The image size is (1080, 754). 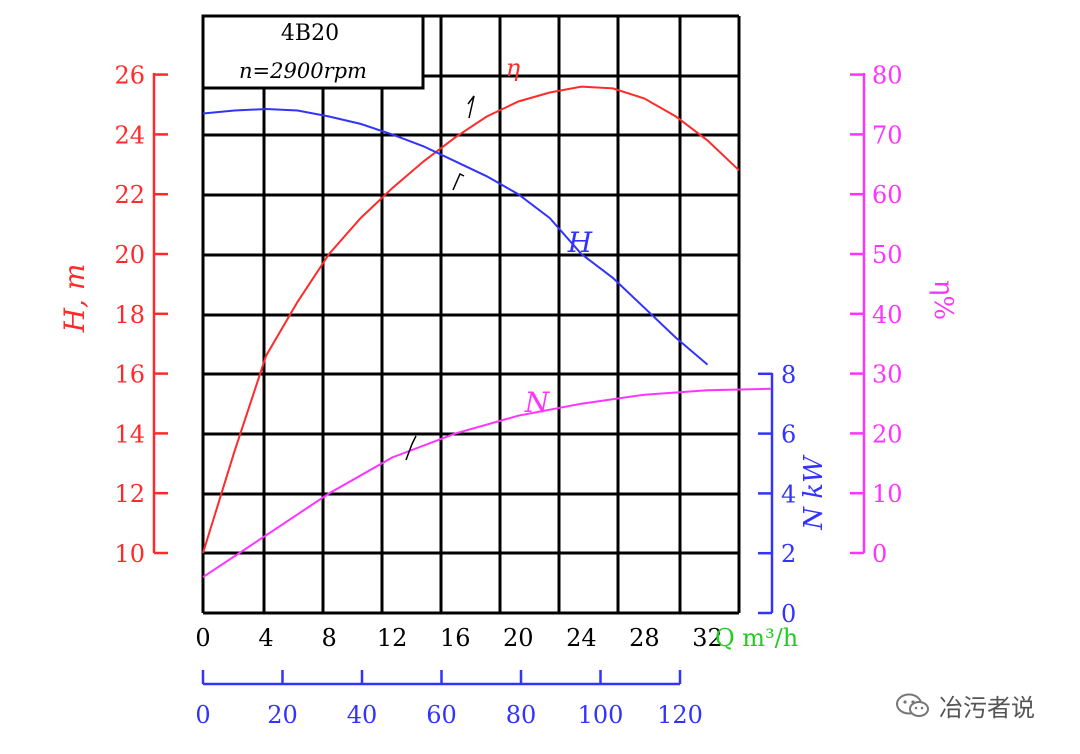 I want to click on head-tick-label: 12, so click(x=129, y=494).